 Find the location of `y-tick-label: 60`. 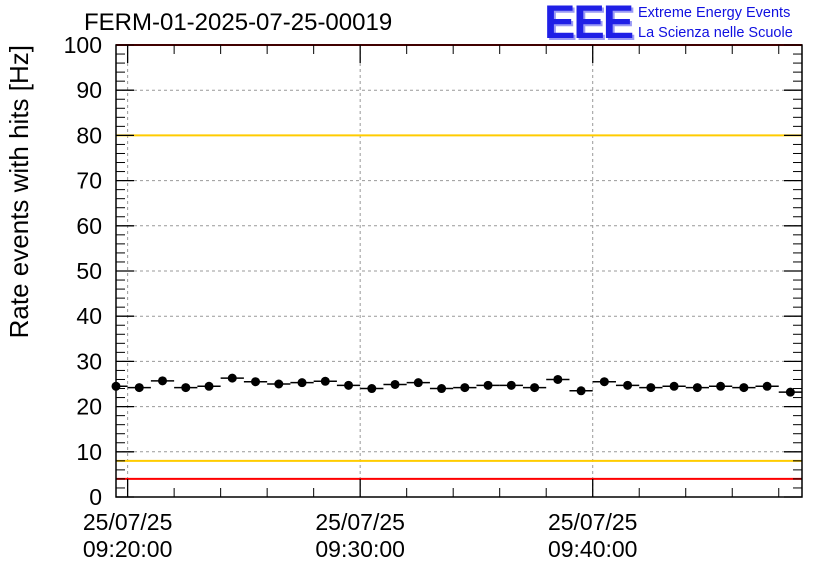

y-tick-label: 60 is located at coordinates (89, 226).